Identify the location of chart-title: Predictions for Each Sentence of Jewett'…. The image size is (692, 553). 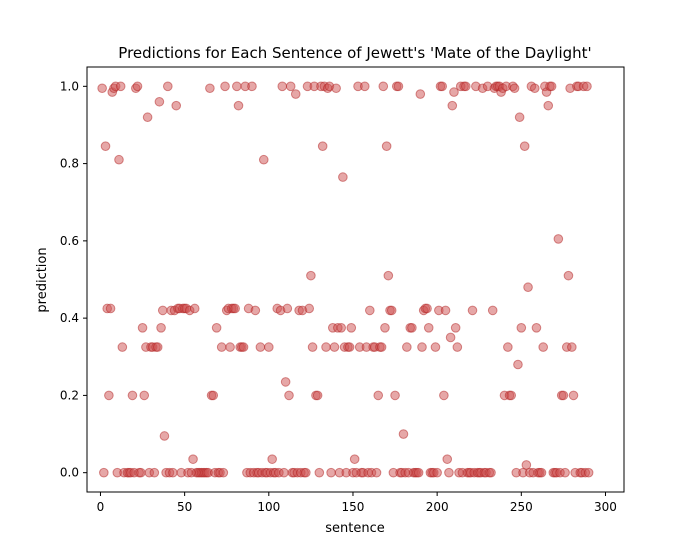
(354, 53).